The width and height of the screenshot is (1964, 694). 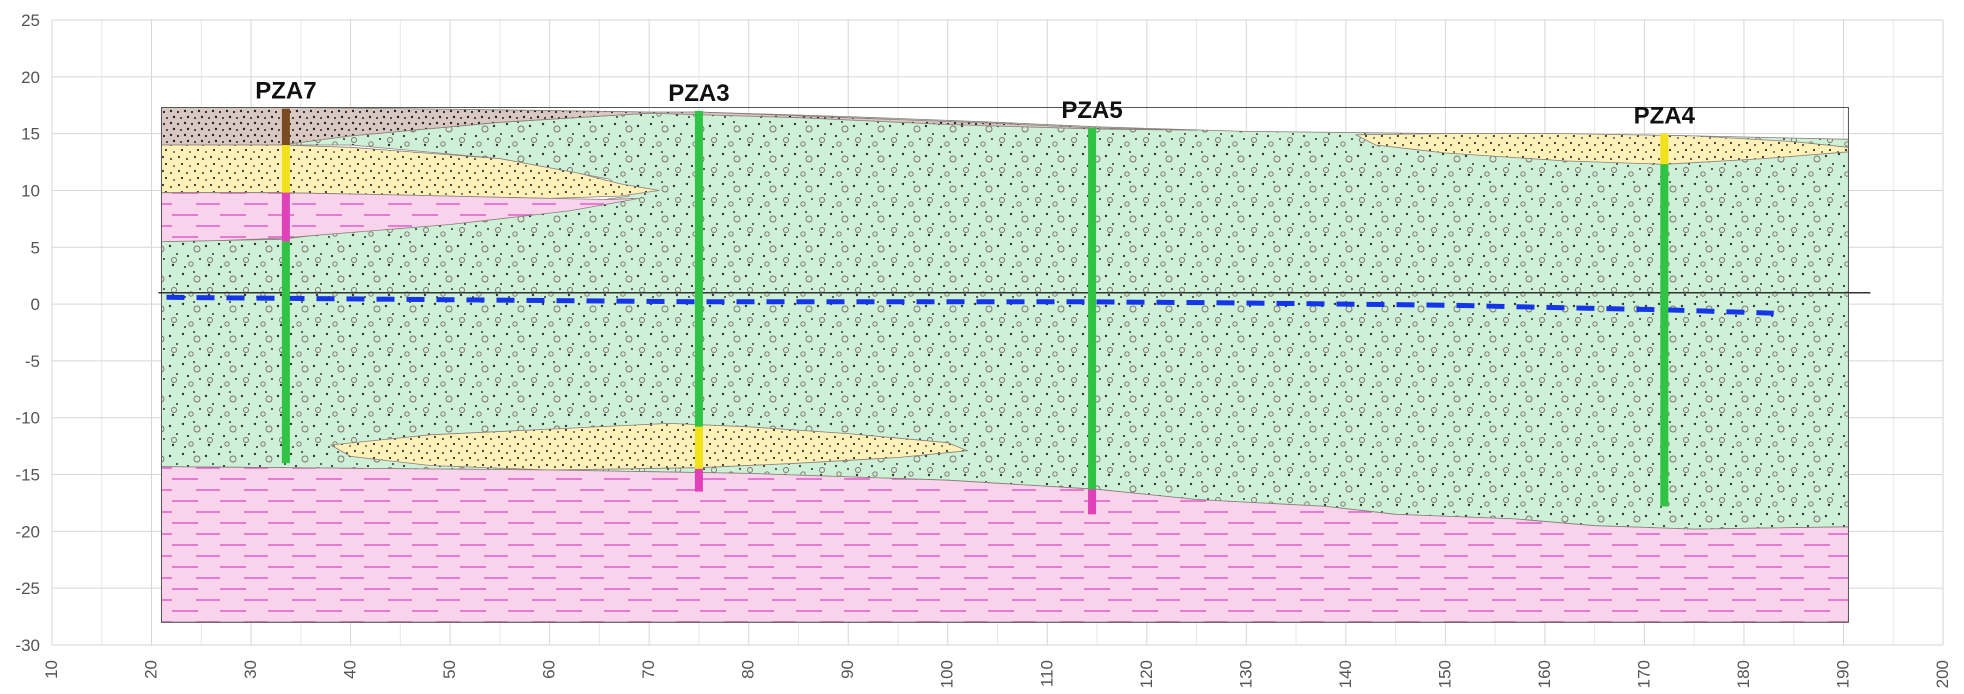 I want to click on y-tick-label: -5, so click(x=32, y=361).